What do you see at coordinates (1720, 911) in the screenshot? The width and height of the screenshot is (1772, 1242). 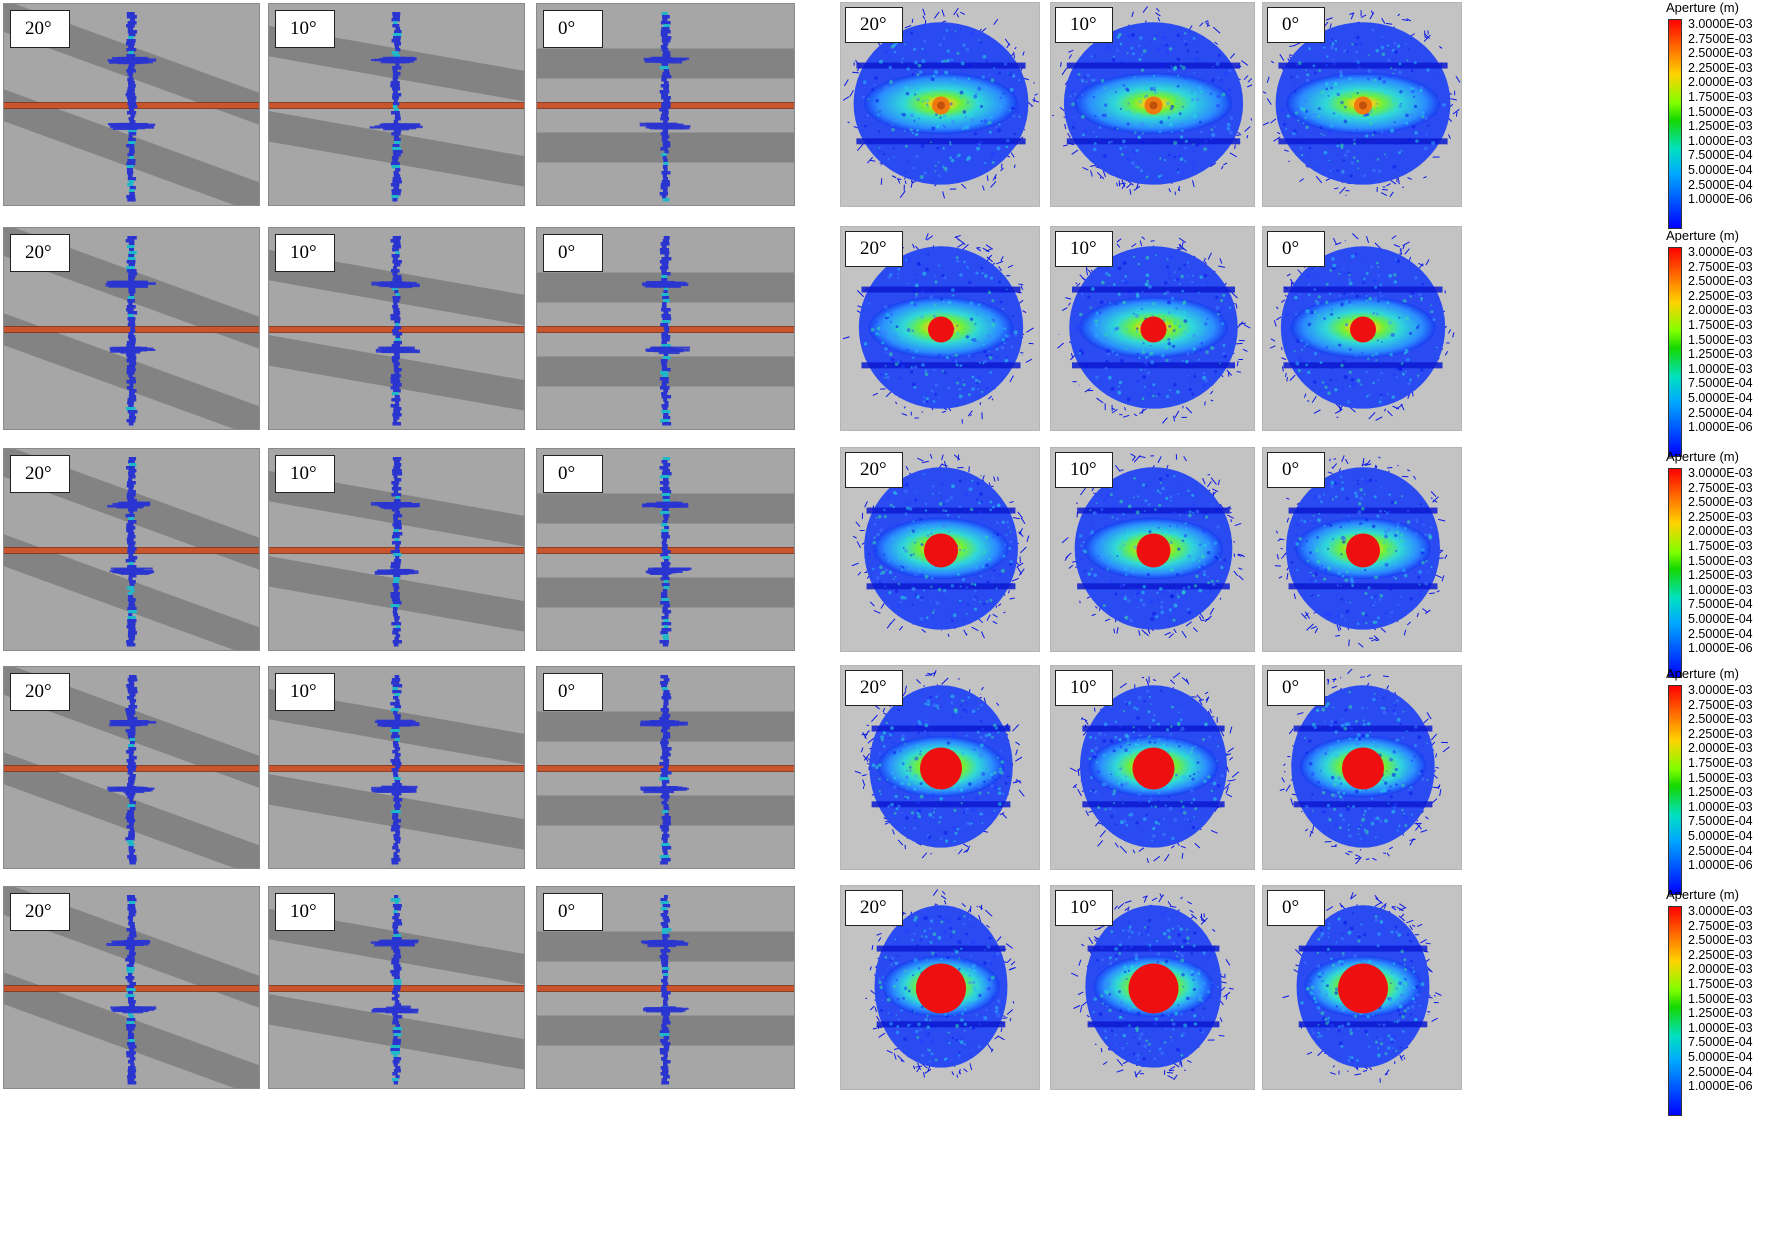 I see `legend-tick-label: 3.0000E-03` at bounding box center [1720, 911].